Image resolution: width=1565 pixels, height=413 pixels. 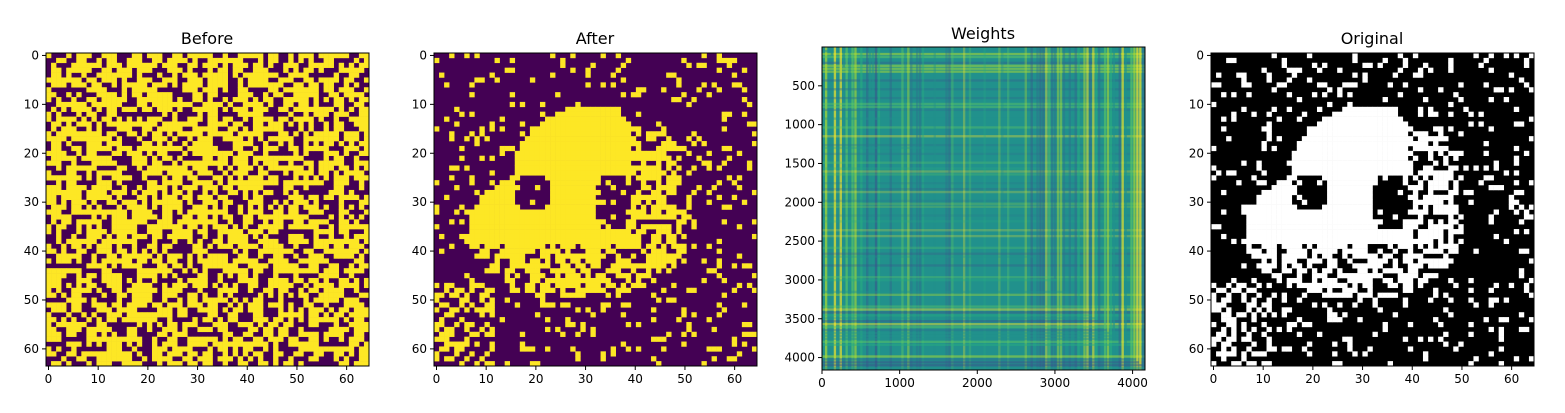 What do you see at coordinates (1372, 38) in the screenshot?
I see `panel-title-original: Original` at bounding box center [1372, 38].